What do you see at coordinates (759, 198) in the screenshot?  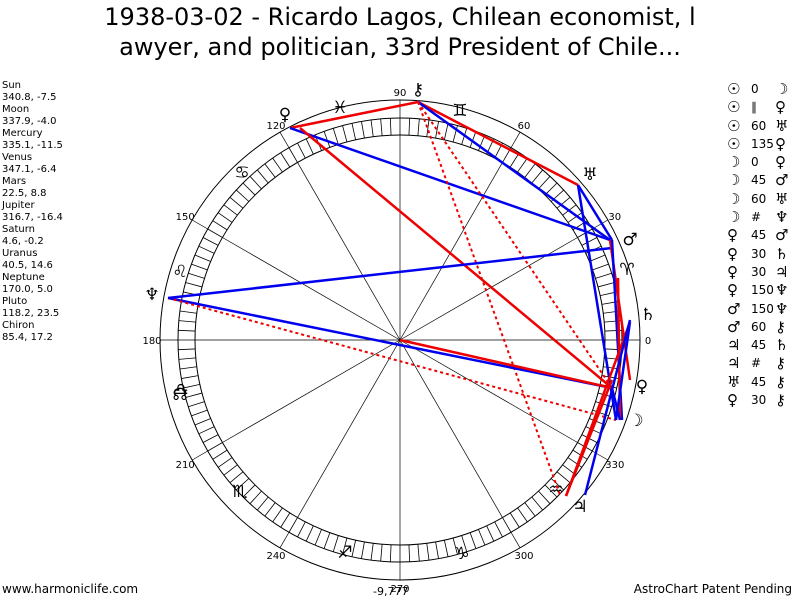 I see `aspect-angle: 60` at bounding box center [759, 198].